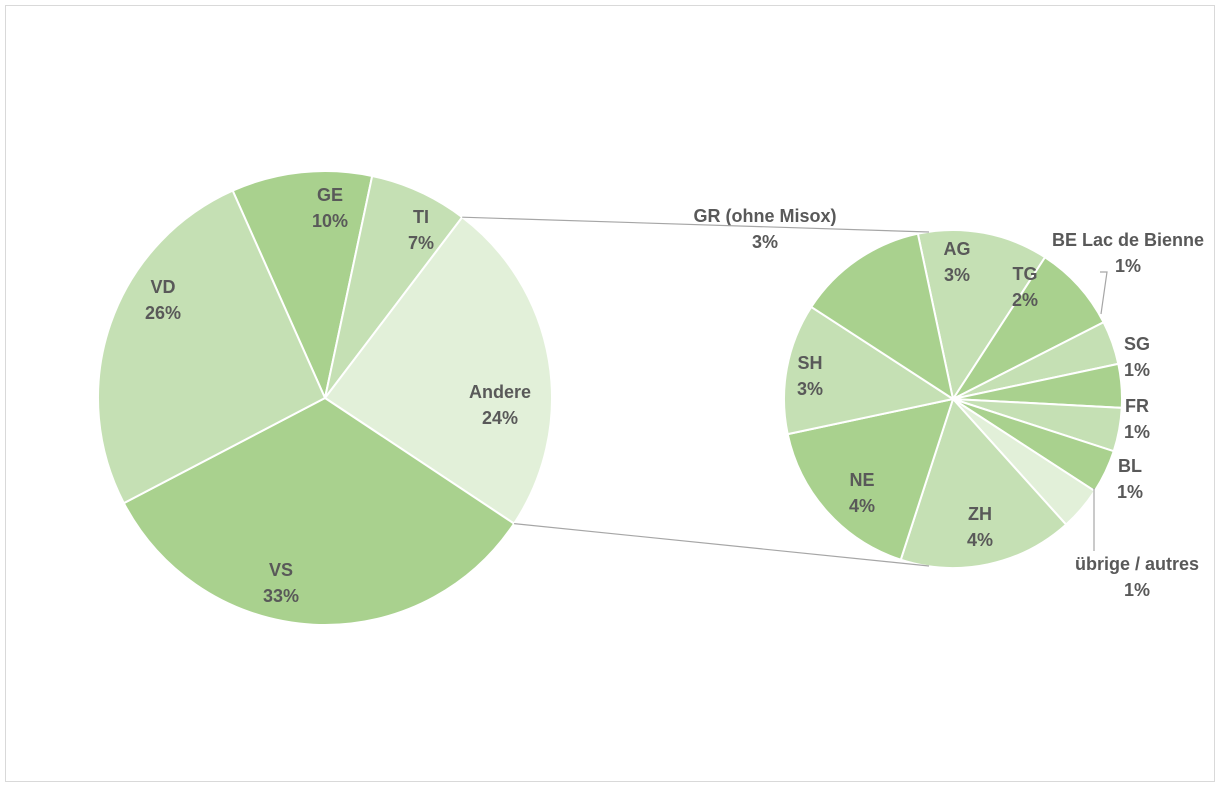 The image size is (1220, 787). What do you see at coordinates (421, 243) in the screenshot?
I see `main-label-ti-pct: 7%` at bounding box center [421, 243].